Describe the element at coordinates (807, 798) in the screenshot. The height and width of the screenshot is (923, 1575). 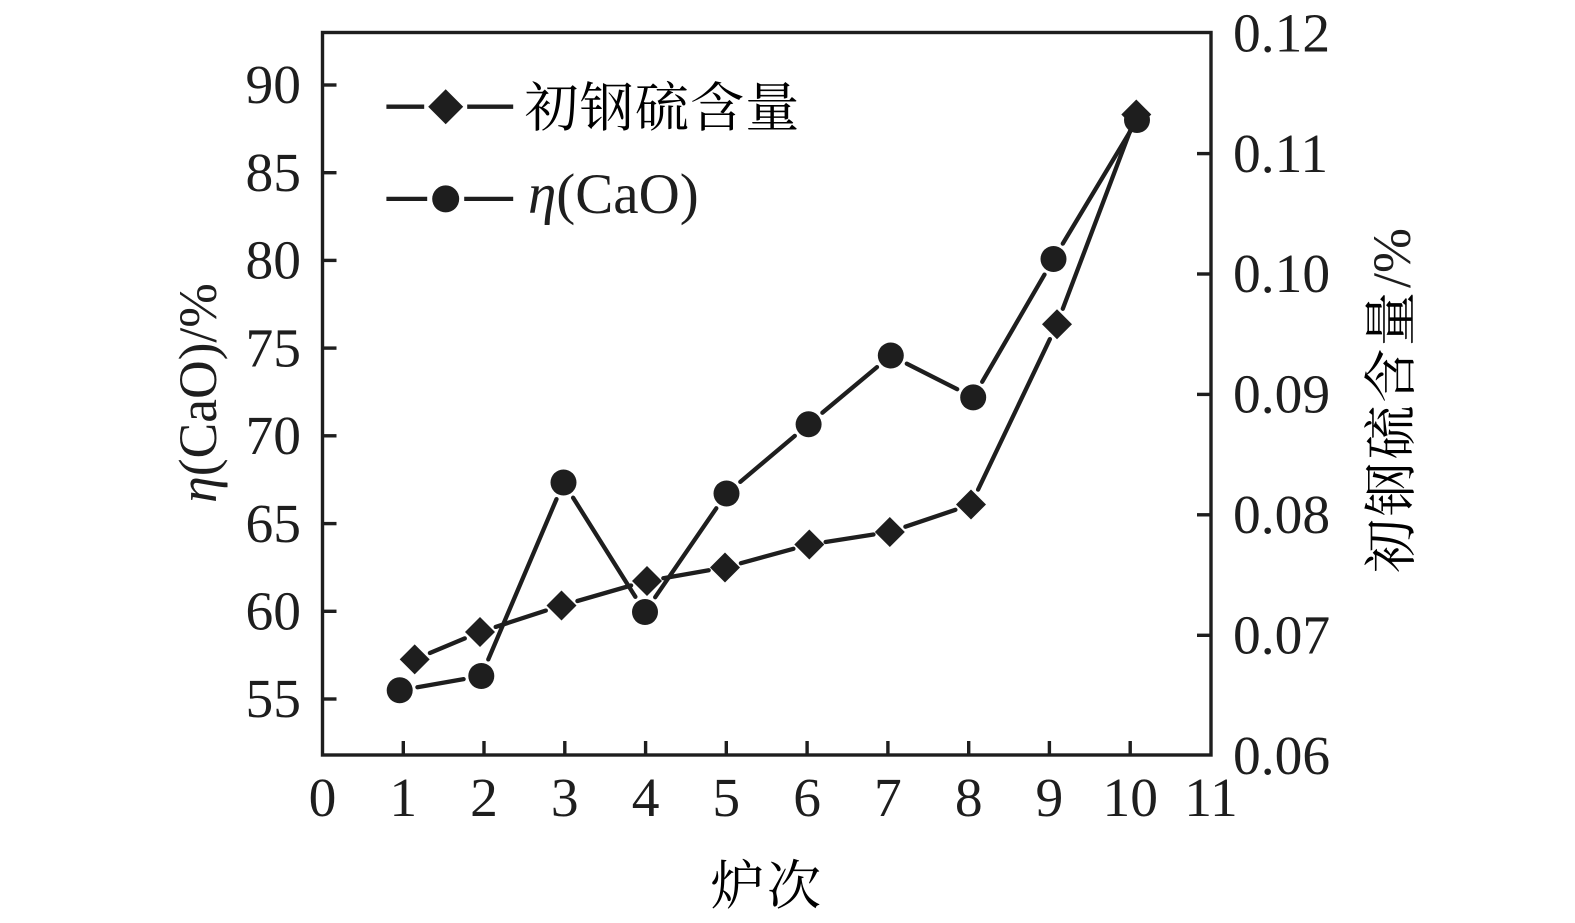
I see `svg-text: 6` at that location.